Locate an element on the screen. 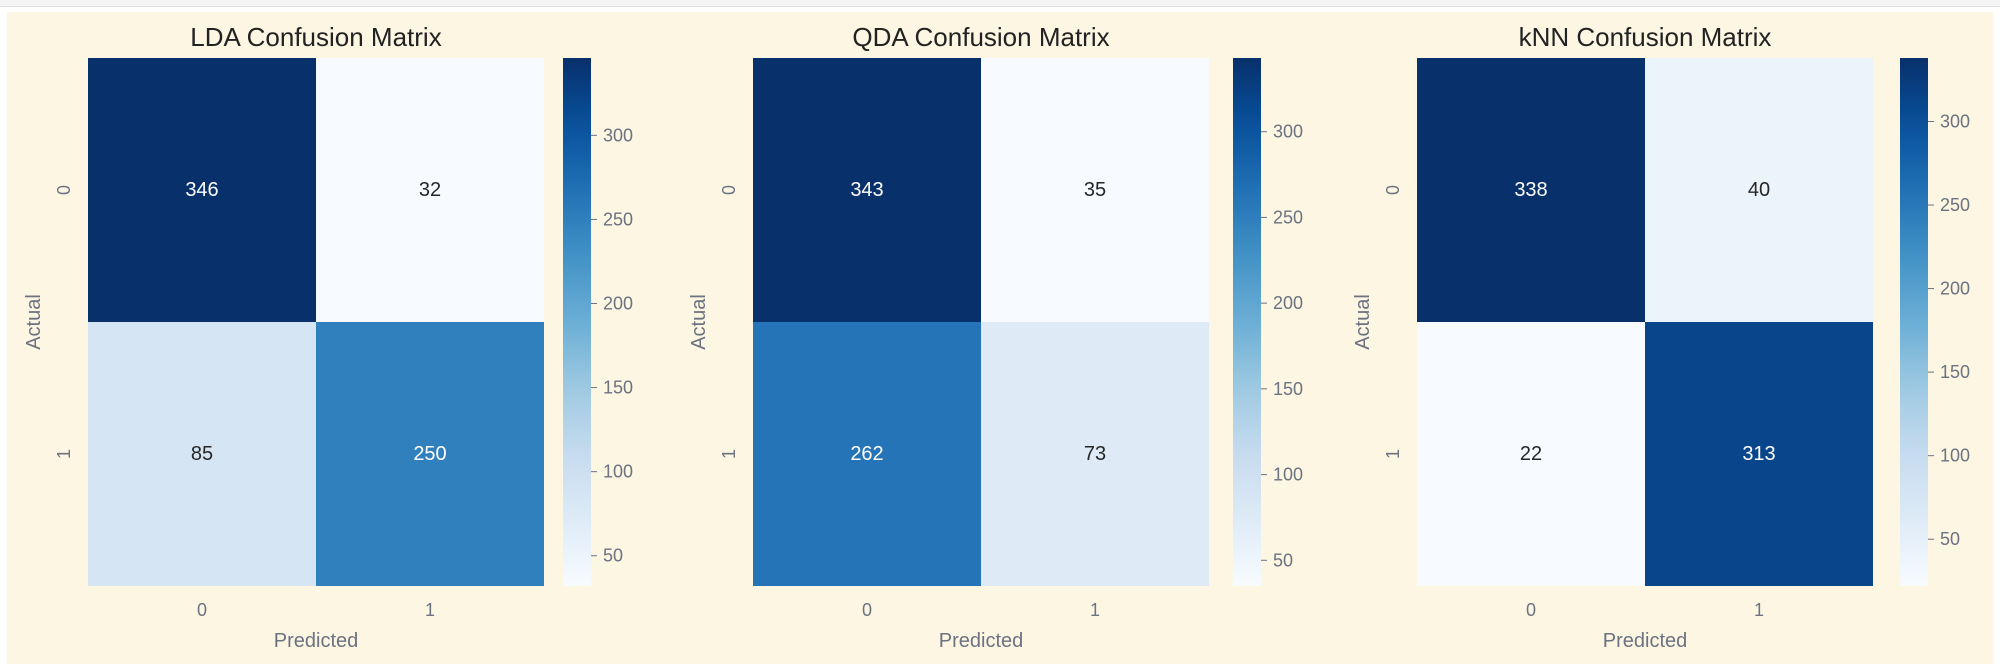 This screenshot has width=2000, height=666. cell-value-label: 343 is located at coordinates (866, 190).